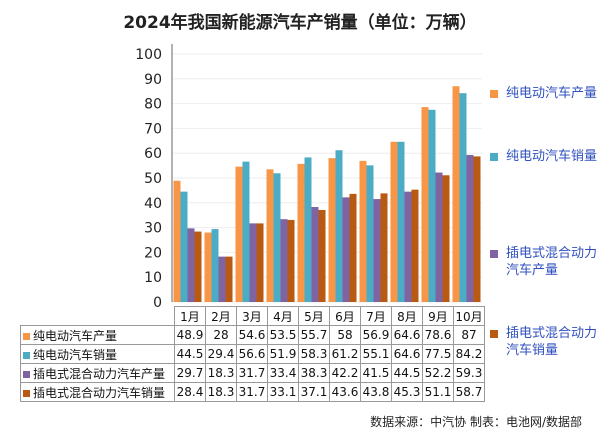 This screenshot has width=600, height=438. Describe the element at coordinates (438, 316) in the screenshot. I see `x-tick-label: 9月` at that location.